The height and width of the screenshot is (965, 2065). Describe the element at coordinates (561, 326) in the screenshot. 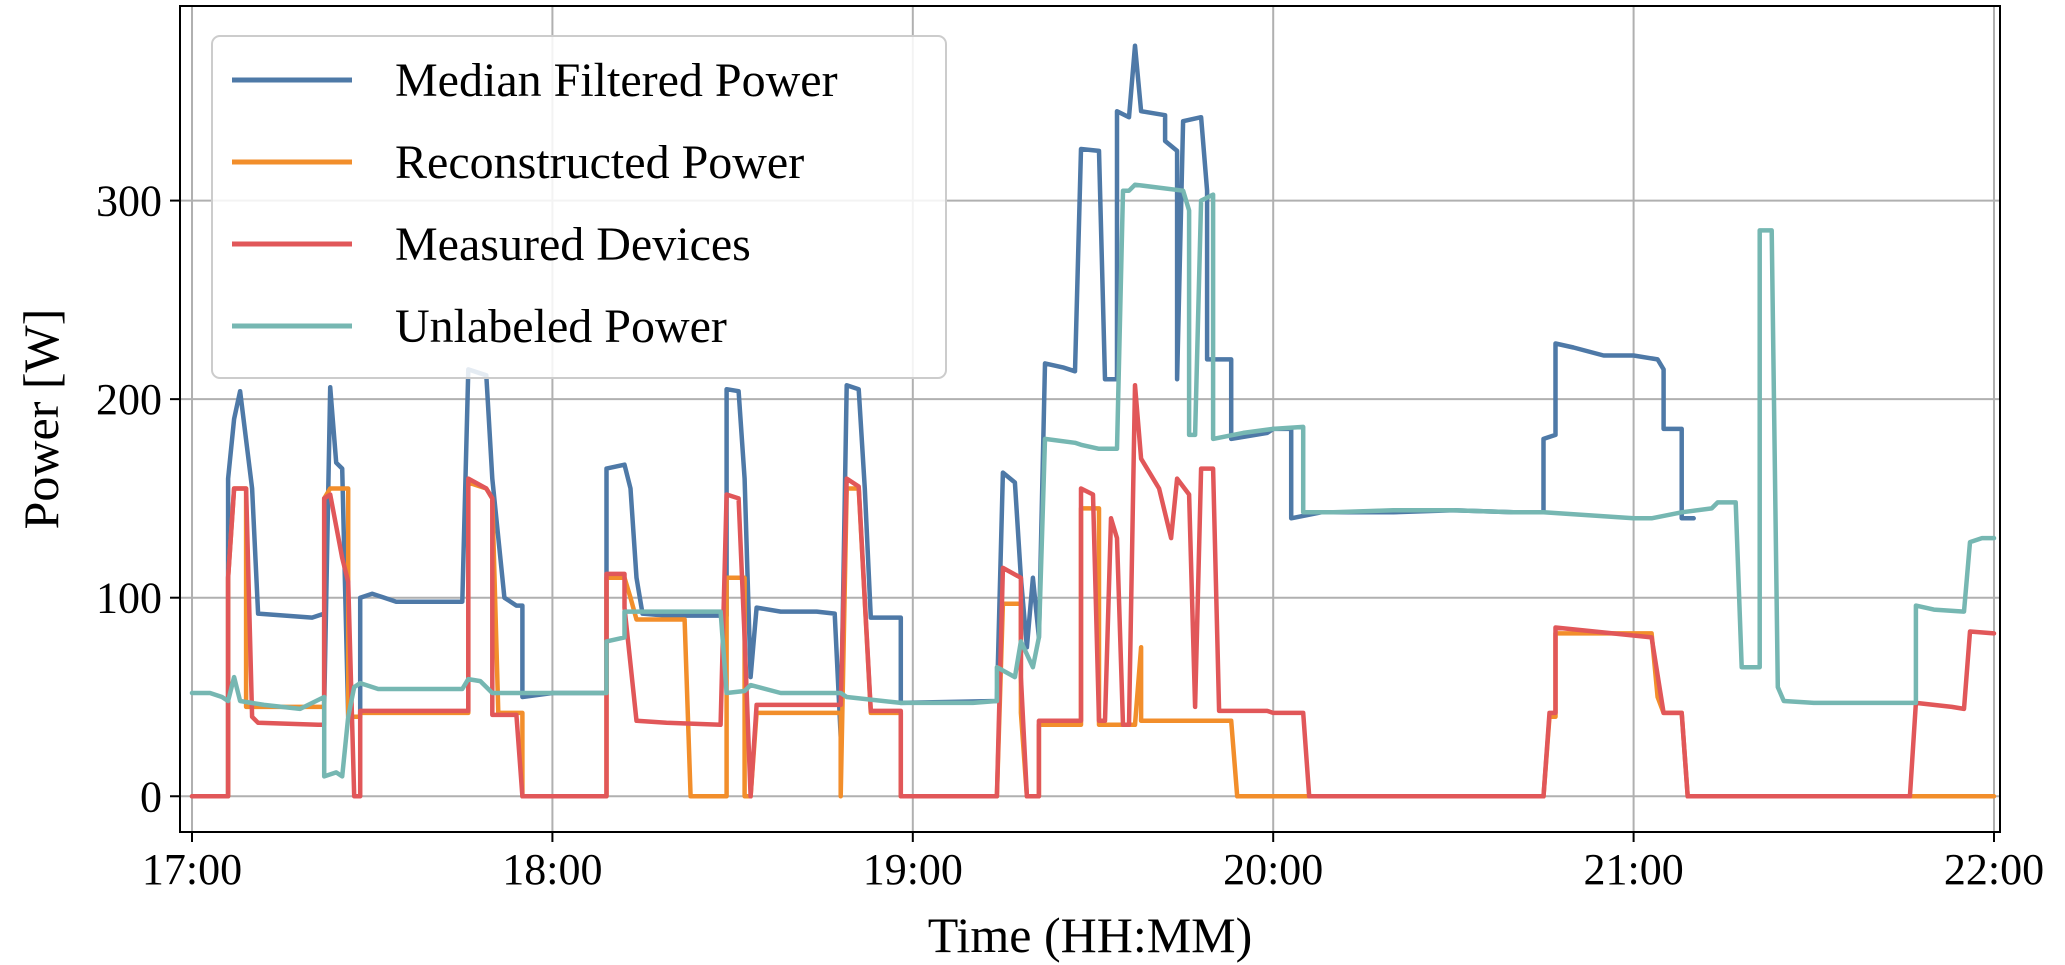

I see `legend-label: Unlabeled Power` at that location.